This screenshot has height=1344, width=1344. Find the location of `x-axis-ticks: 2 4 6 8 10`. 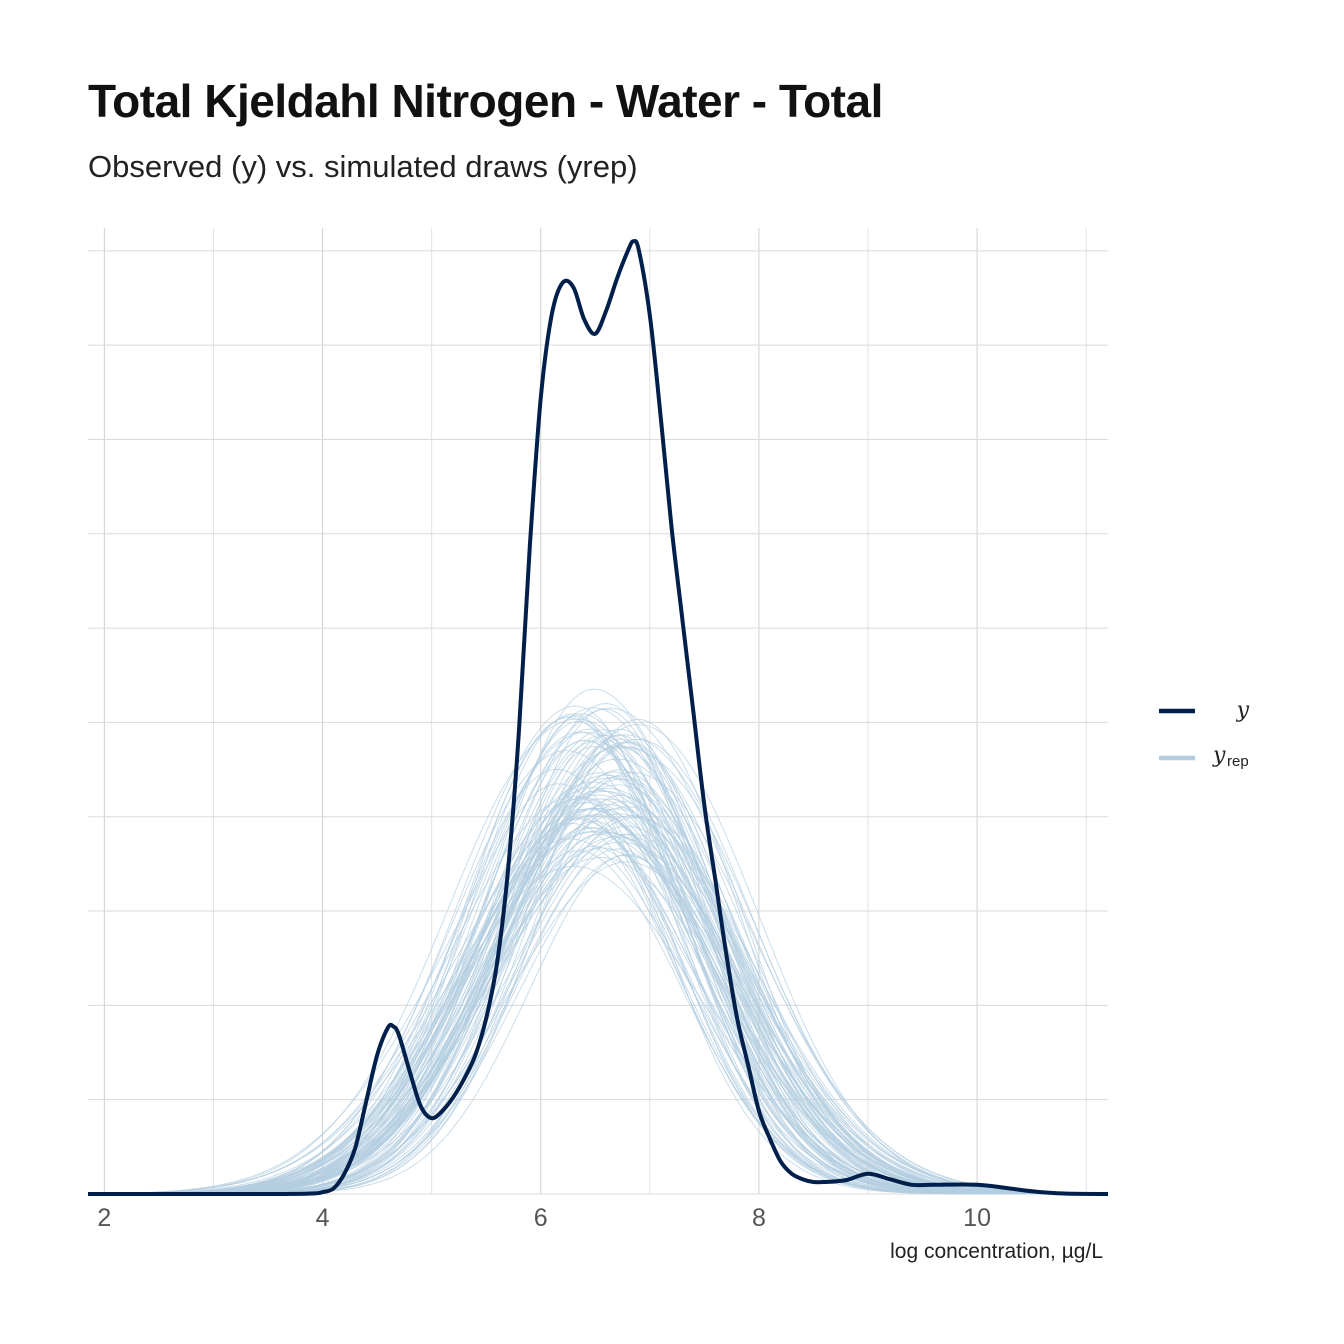

x-axis-ticks: 2 4 6 8 10 is located at coordinates (544, 1218).